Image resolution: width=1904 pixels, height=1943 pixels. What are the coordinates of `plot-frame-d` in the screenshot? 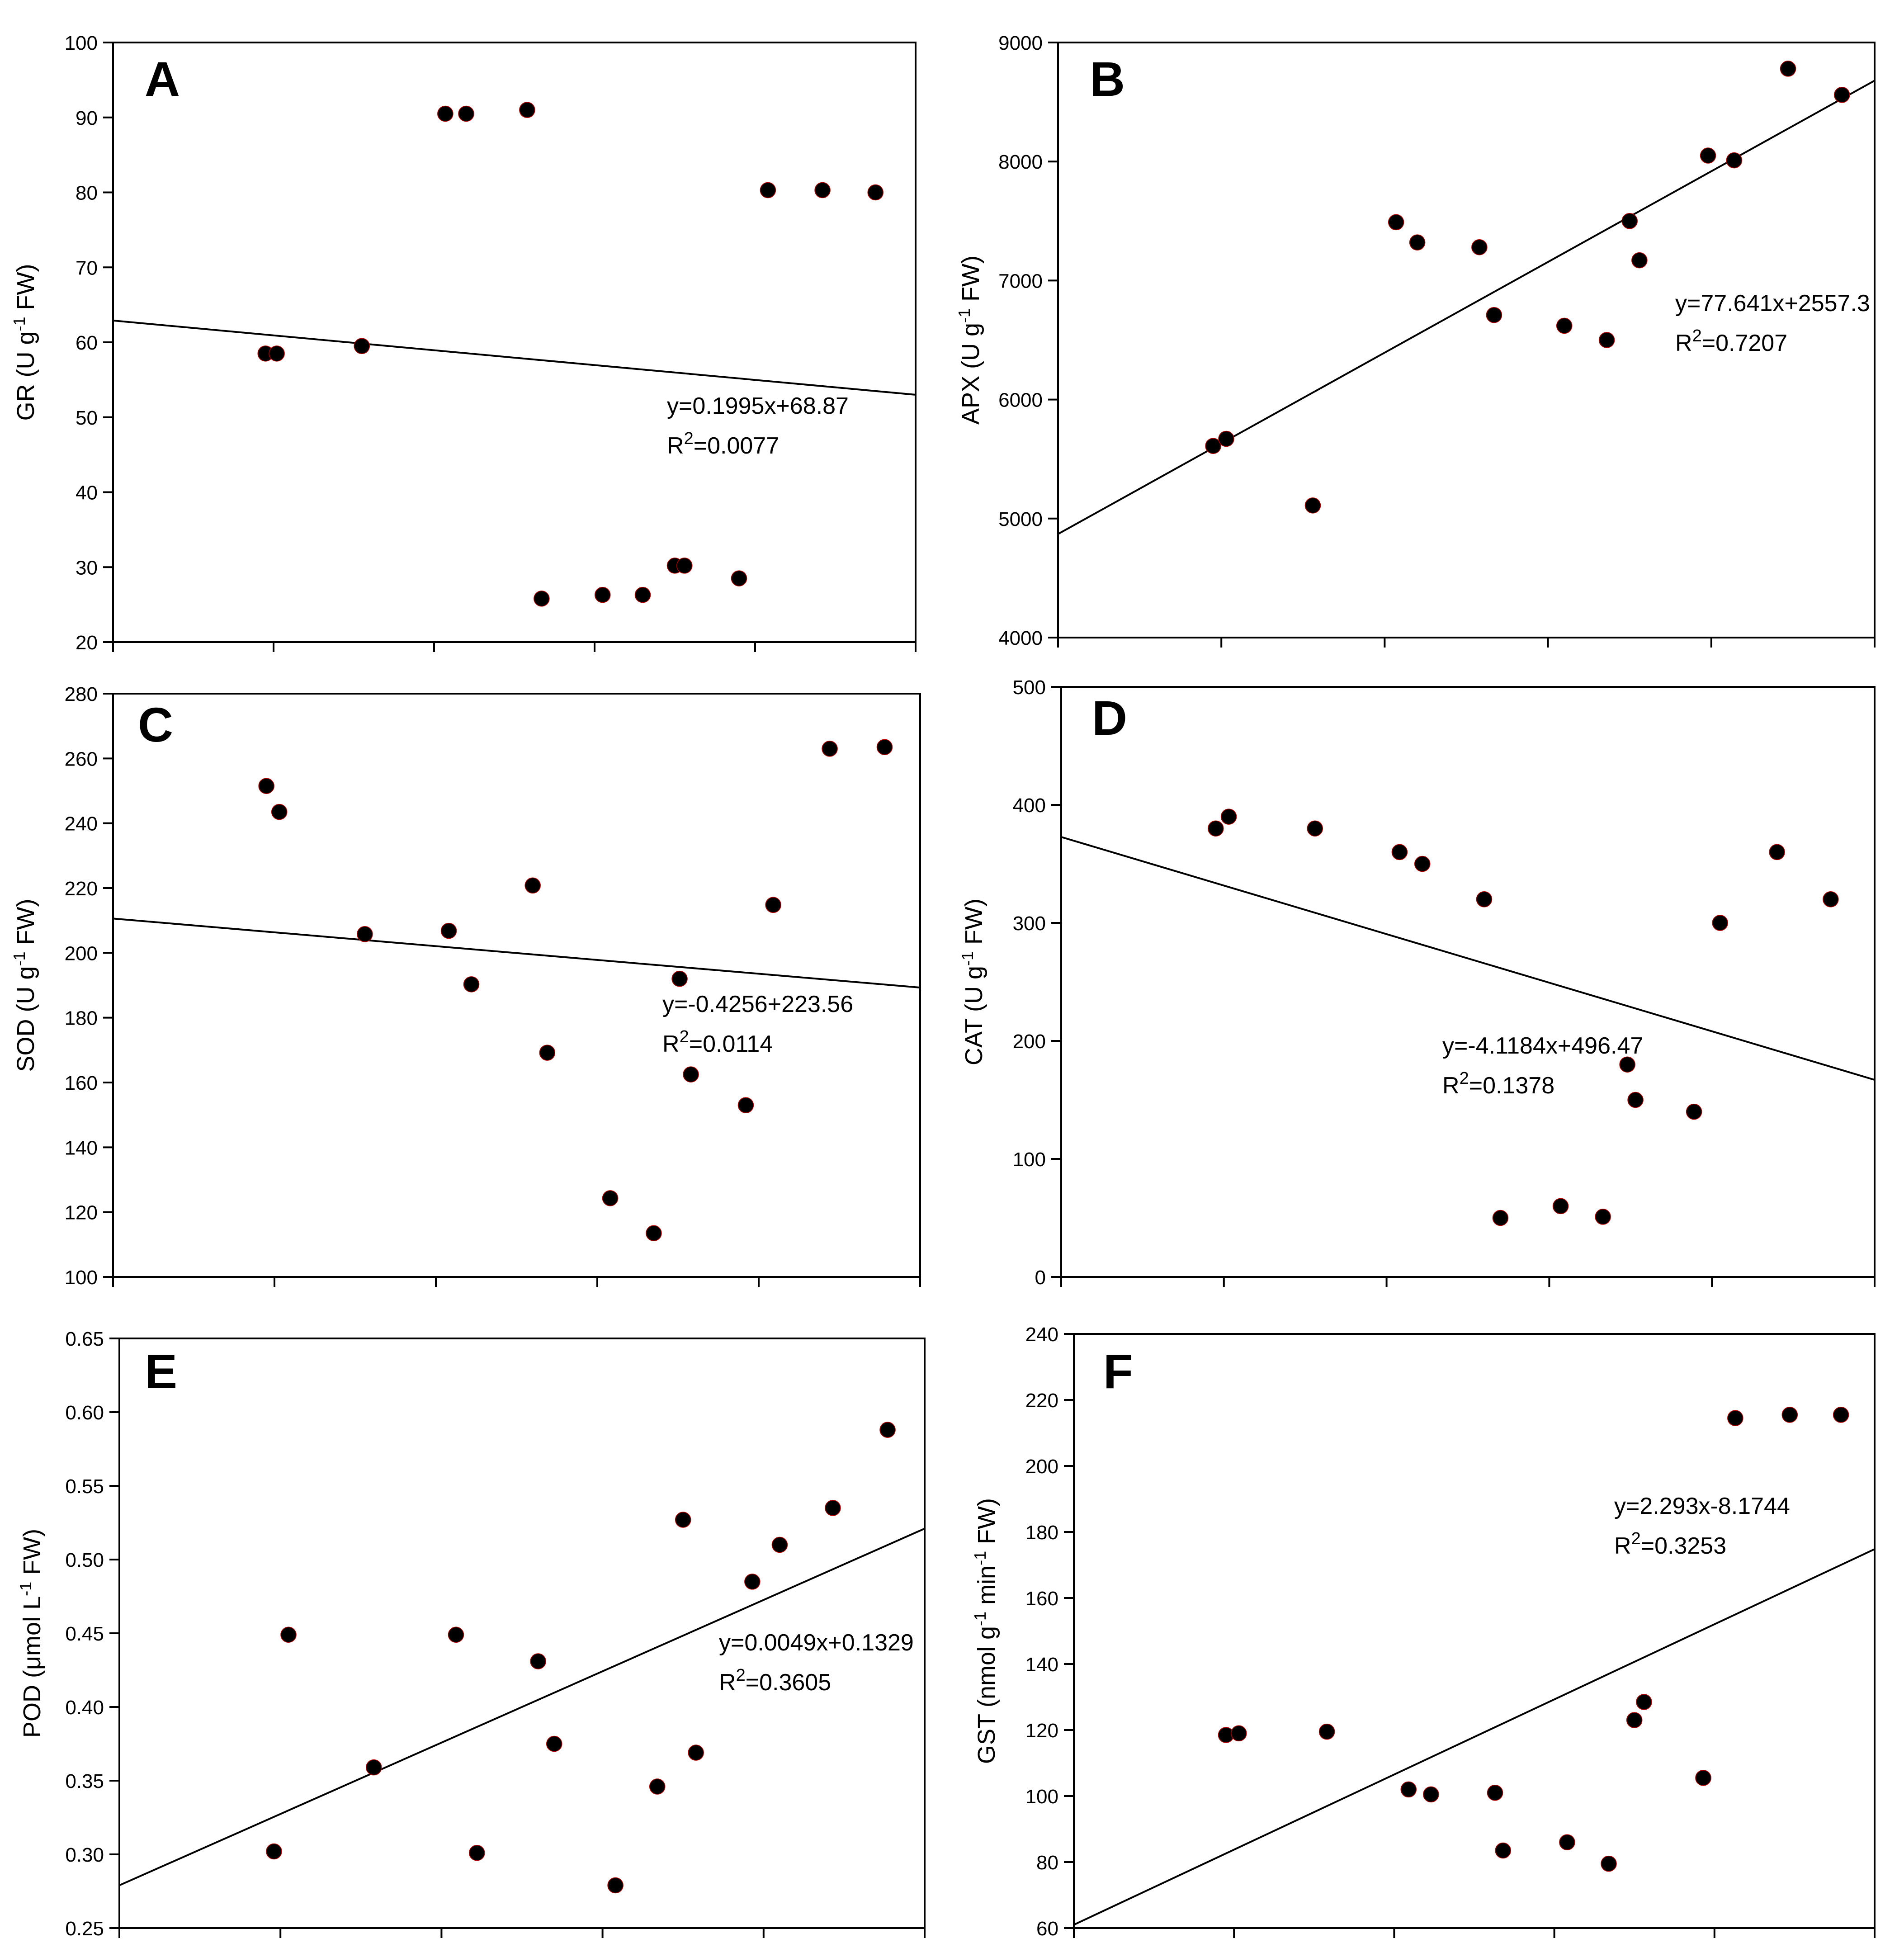 It's located at (1468, 982).